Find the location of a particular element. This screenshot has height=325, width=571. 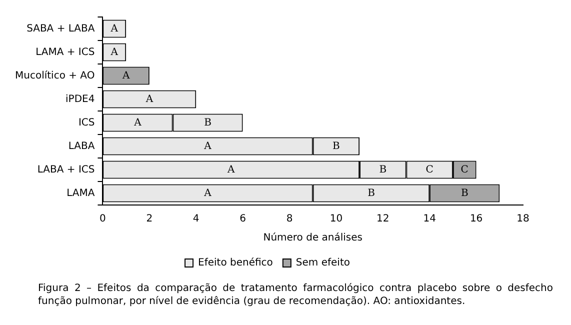

x-tick-label: 12 is located at coordinates (383, 219).